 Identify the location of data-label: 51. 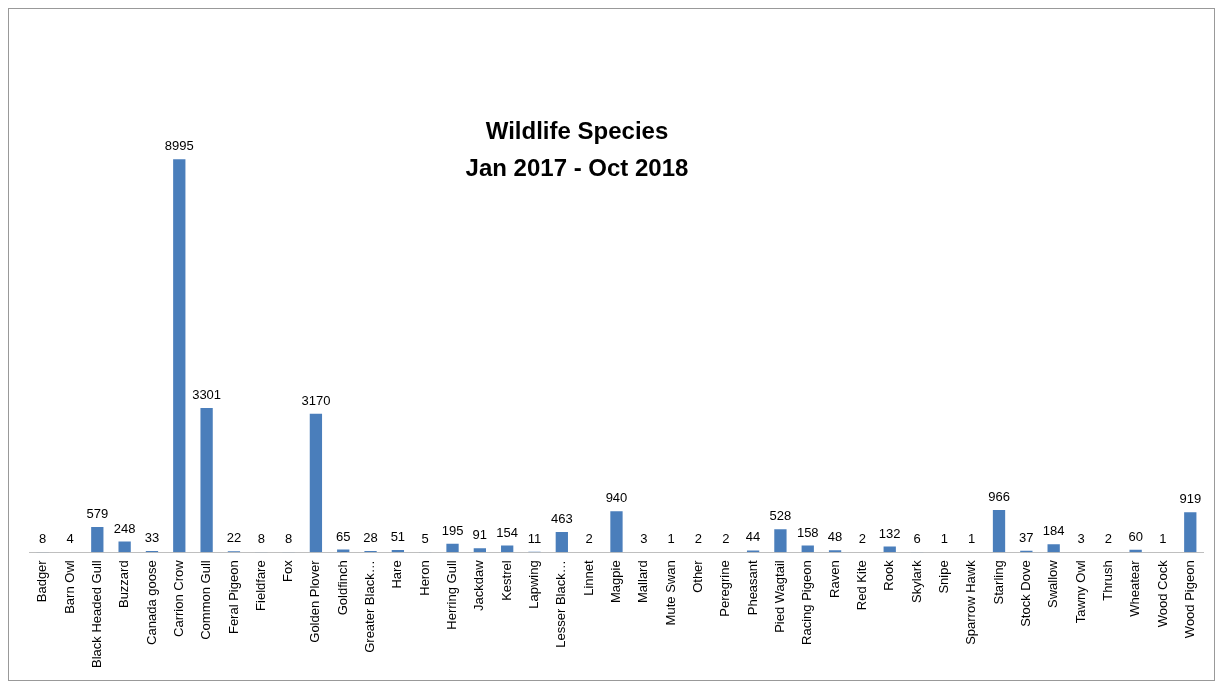
(398, 537).